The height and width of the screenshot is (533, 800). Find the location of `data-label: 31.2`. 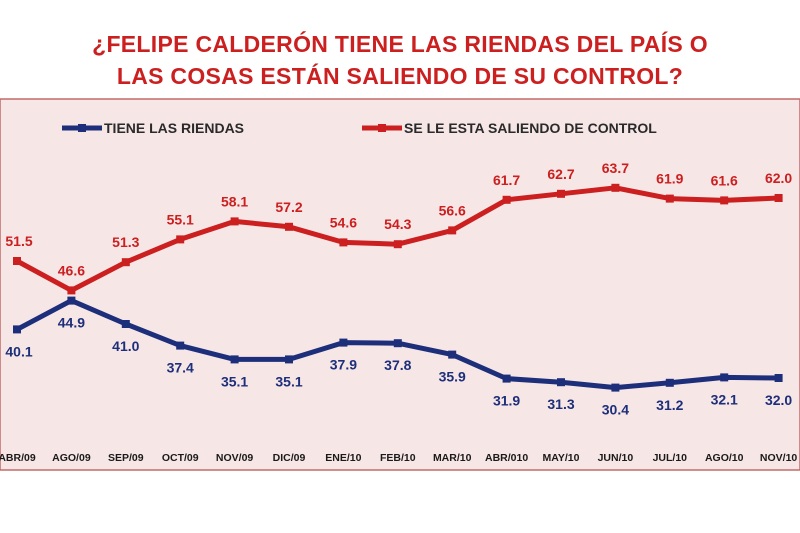

data-label: 31.2 is located at coordinates (669, 405).